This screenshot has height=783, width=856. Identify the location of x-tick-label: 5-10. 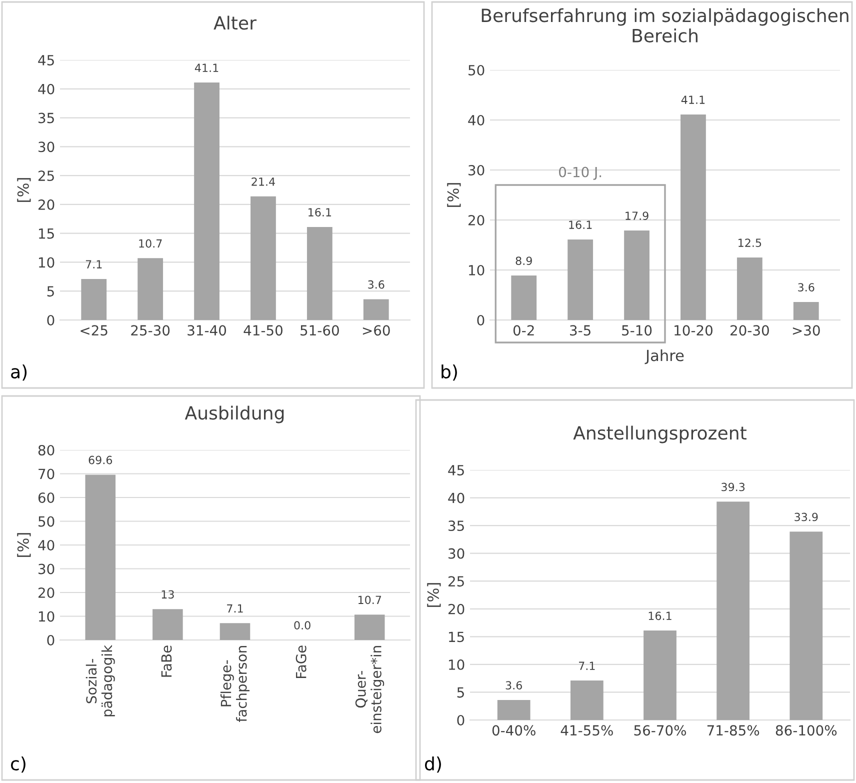
(637, 330).